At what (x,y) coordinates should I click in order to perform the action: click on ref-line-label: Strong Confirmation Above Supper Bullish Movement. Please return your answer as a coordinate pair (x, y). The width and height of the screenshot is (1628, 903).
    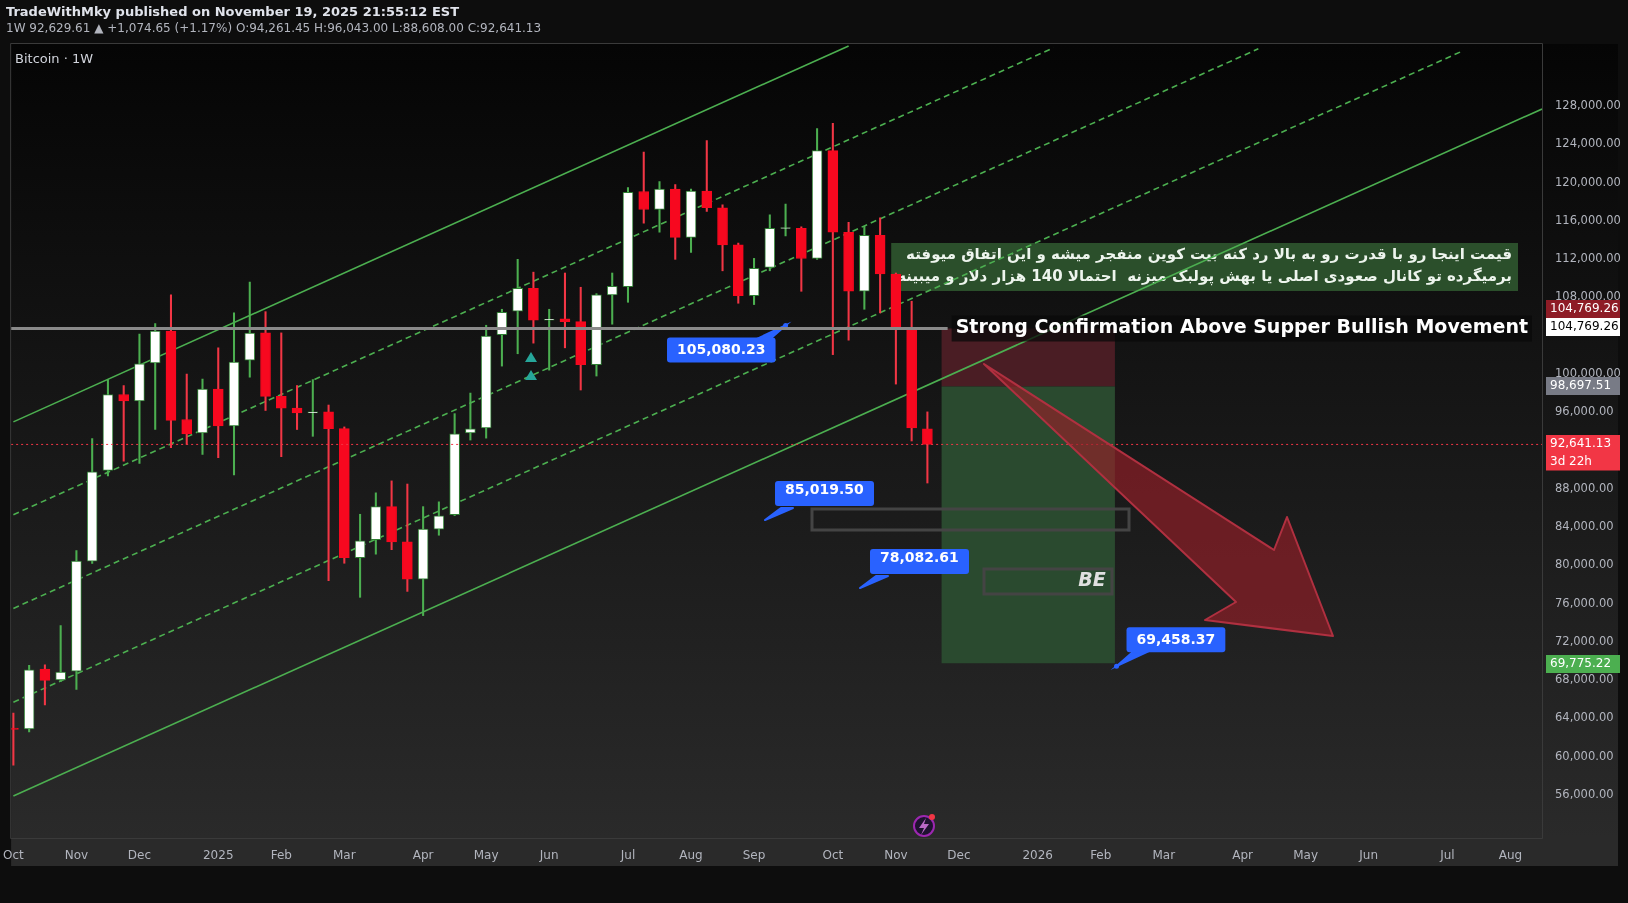
    Looking at the image, I should click on (1241, 326).